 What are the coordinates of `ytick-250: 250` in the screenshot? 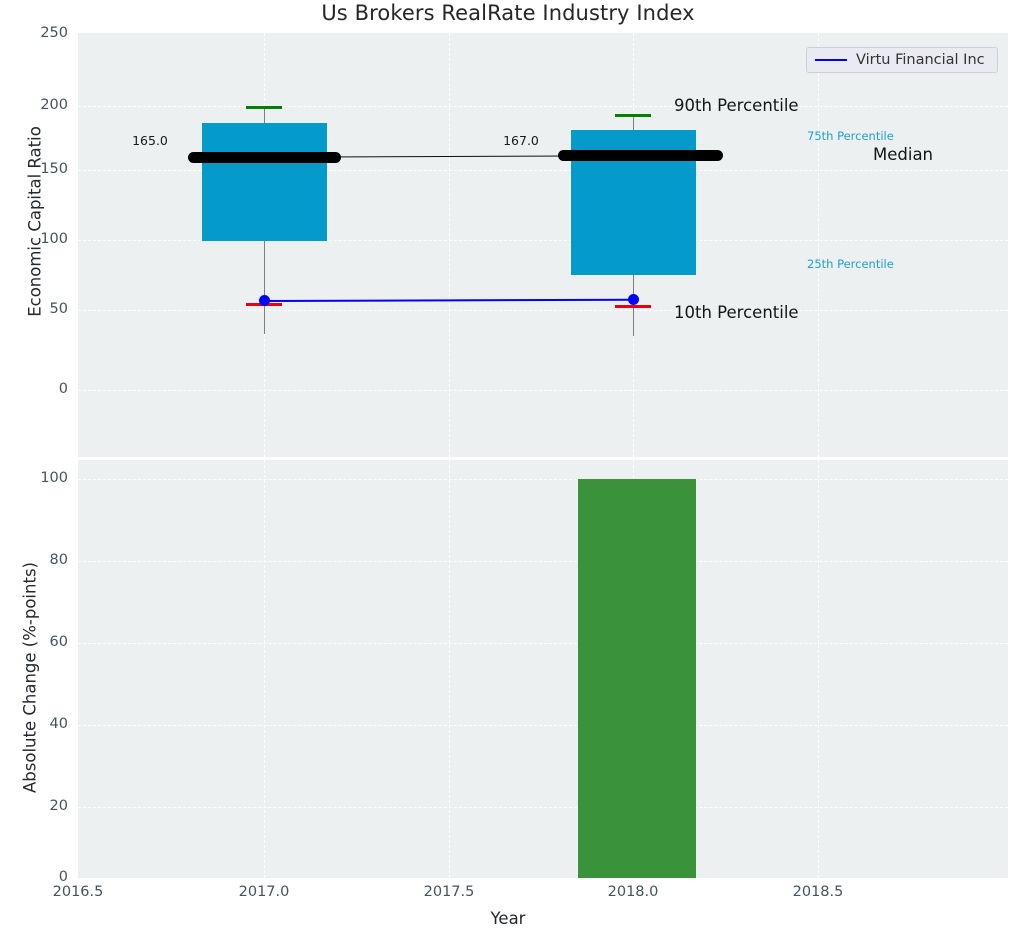 It's located at (54, 33).